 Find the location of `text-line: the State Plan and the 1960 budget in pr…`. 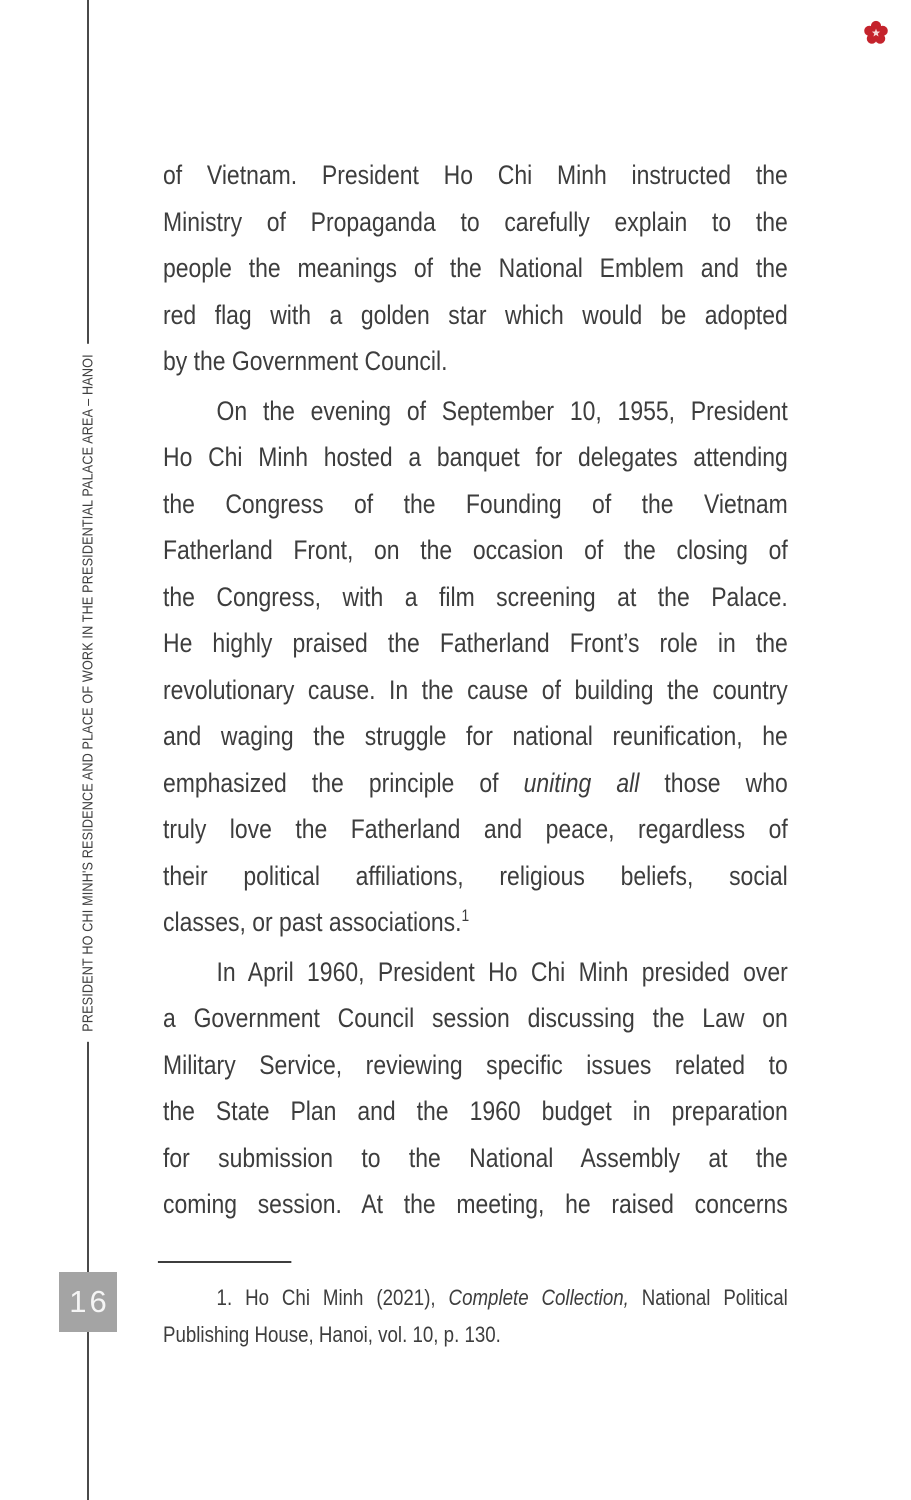

text-line: the State Plan and the 1960 budget in pr… is located at coordinates (475, 1111).